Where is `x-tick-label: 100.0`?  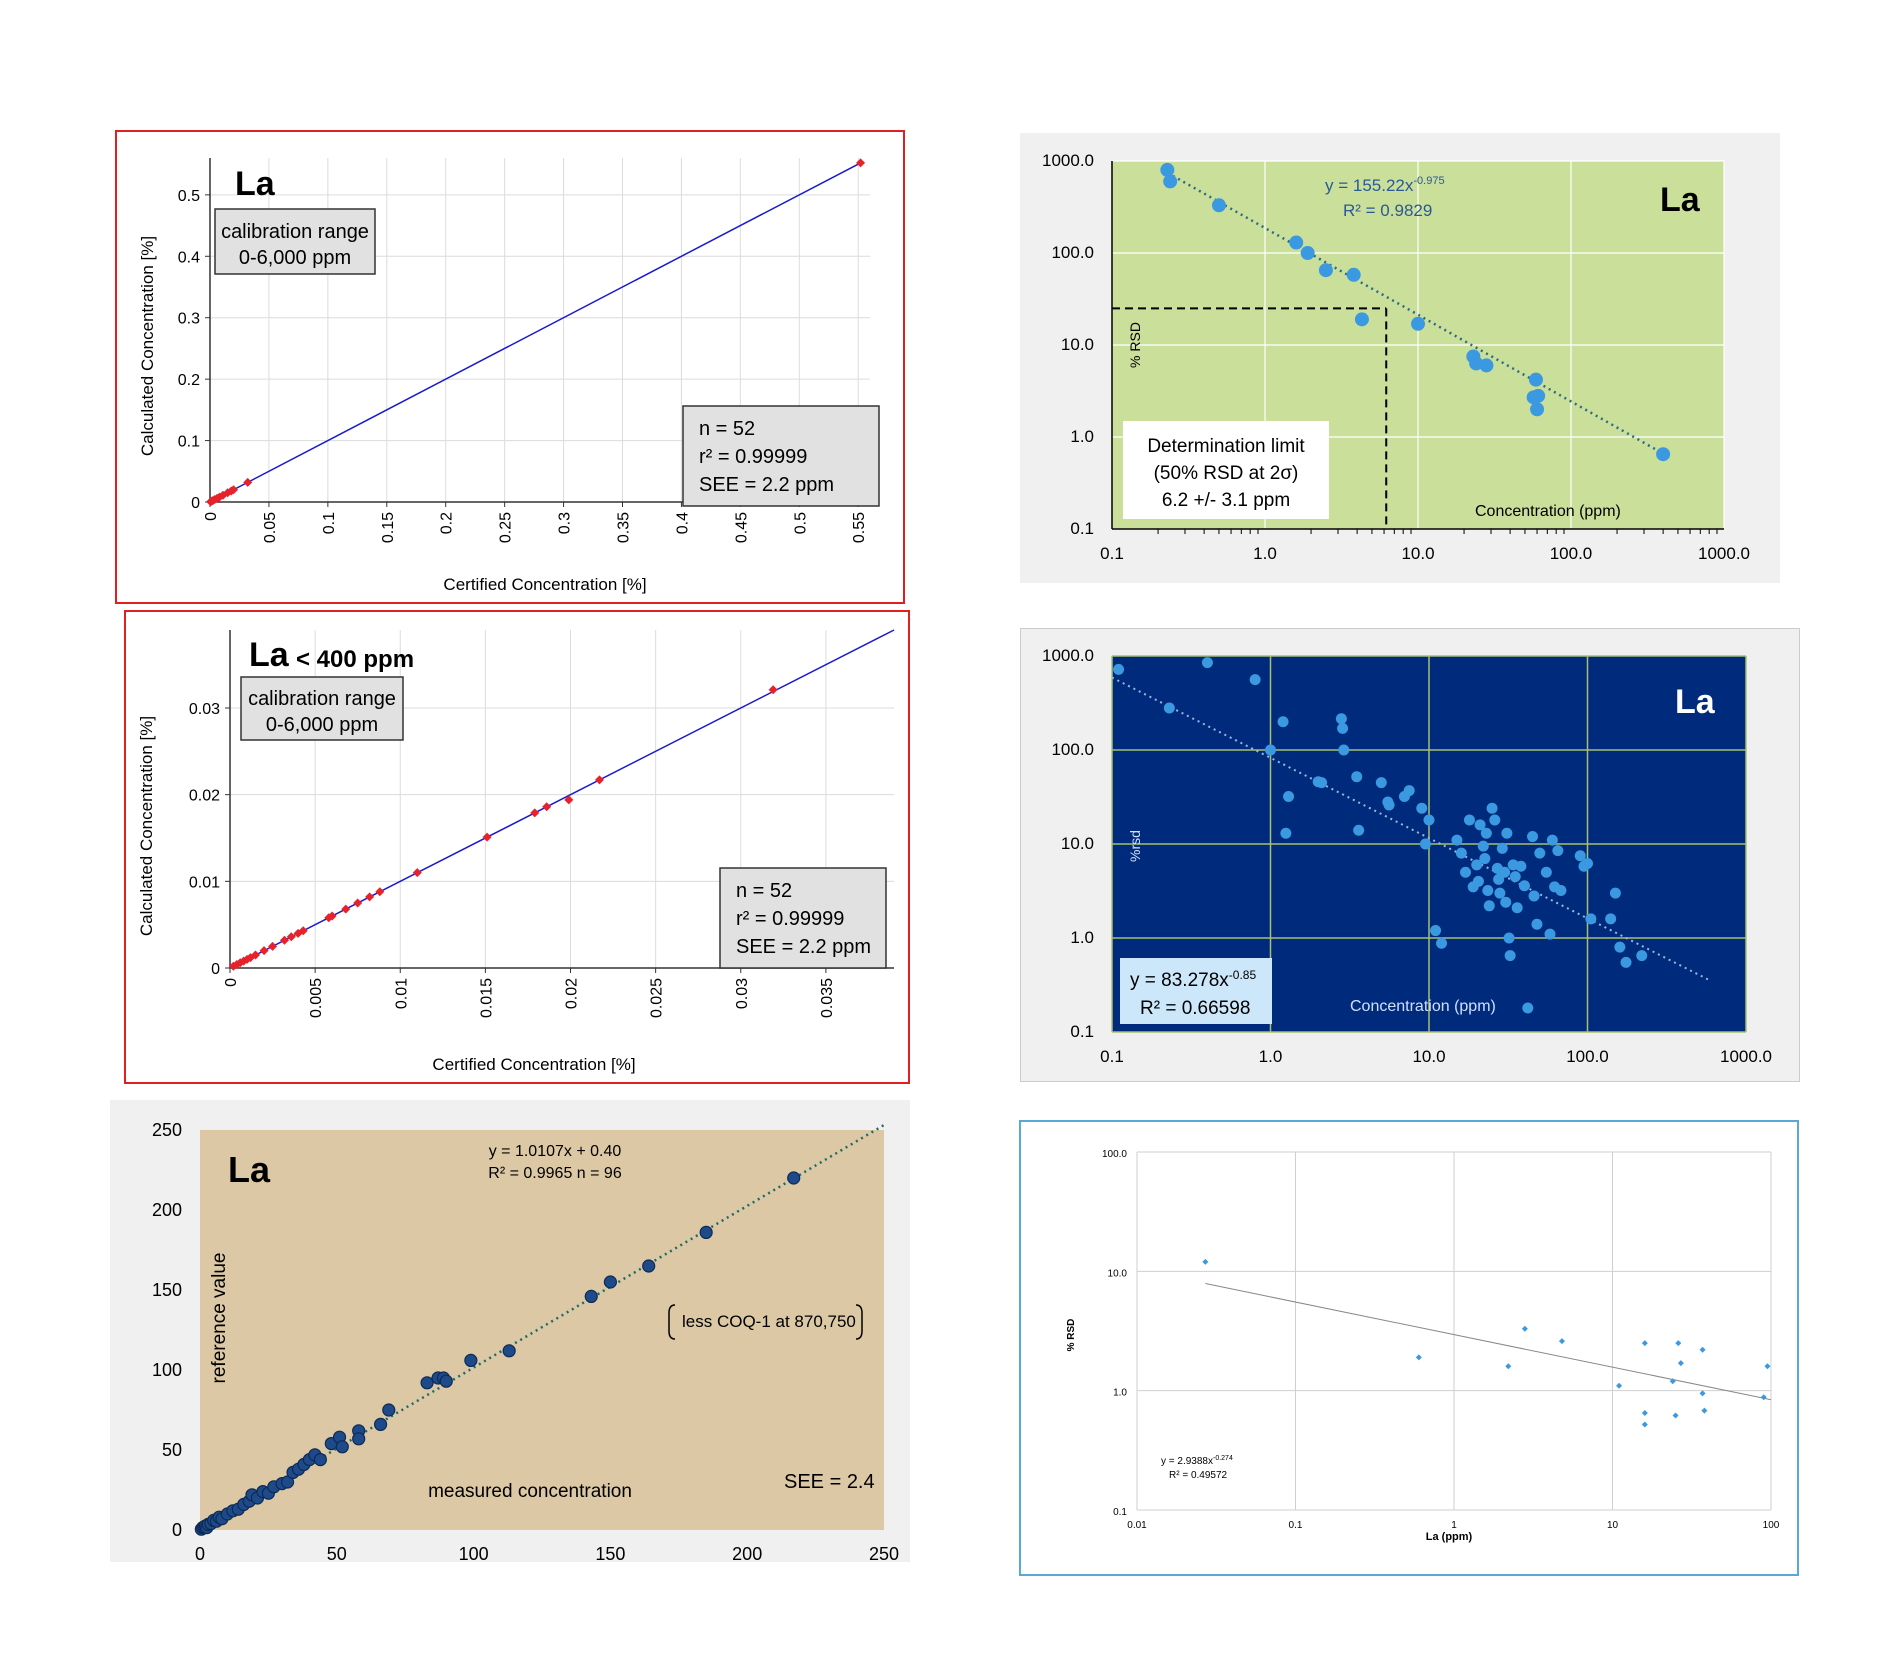 x-tick-label: 100.0 is located at coordinates (1587, 1056).